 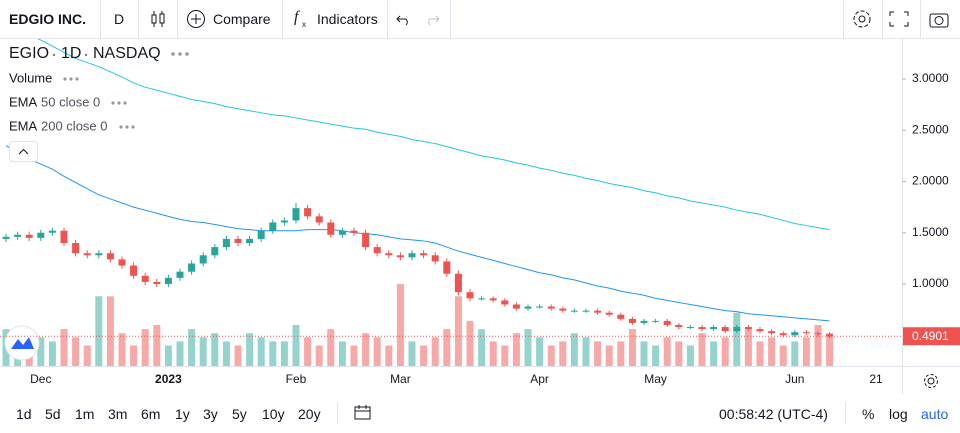 I want to click on indicators-button: Indicators, so click(x=347, y=19).